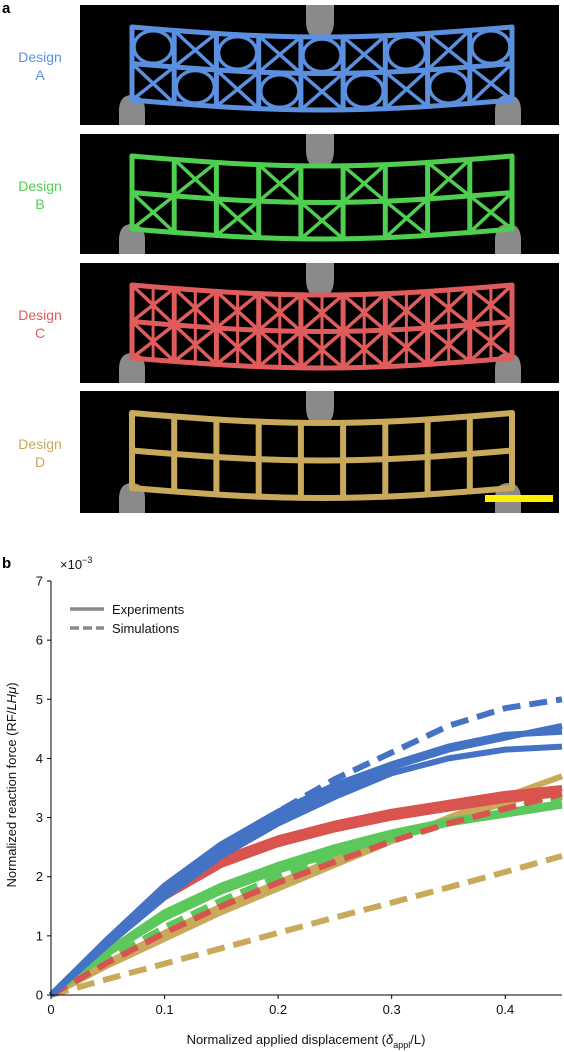  I want to click on panel-a-letter: a, so click(6, 8).